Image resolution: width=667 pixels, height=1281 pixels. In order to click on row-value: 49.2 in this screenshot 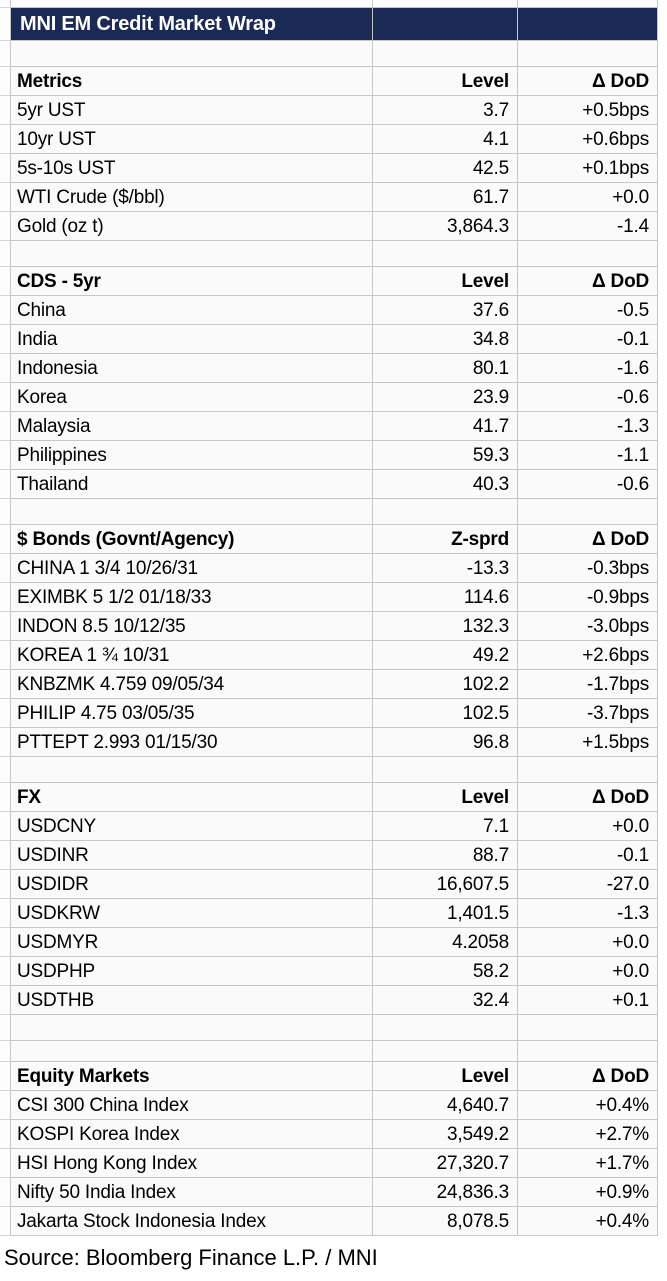, I will do `click(445, 655)`.